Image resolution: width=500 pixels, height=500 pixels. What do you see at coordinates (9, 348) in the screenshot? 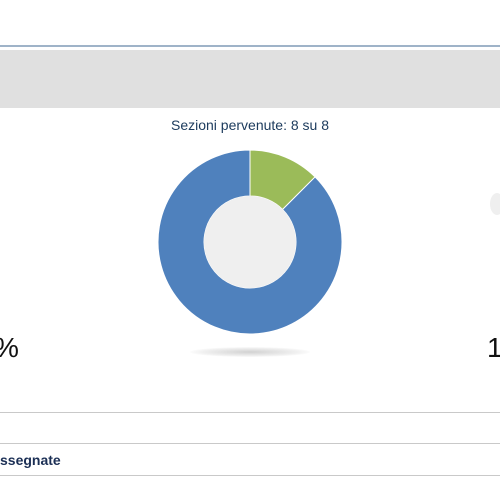
I see `left-percentage-fragment: %` at bounding box center [9, 348].